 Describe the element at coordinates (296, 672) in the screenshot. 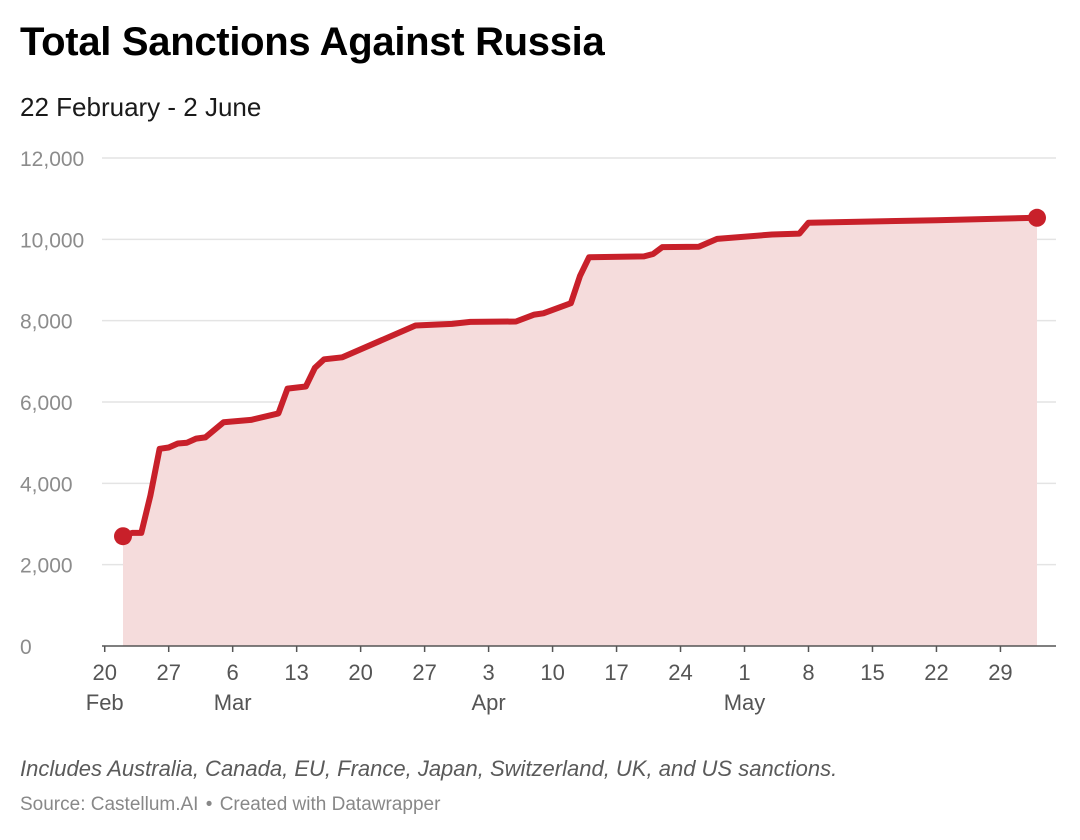

I see `x-tick-label: 13` at that location.